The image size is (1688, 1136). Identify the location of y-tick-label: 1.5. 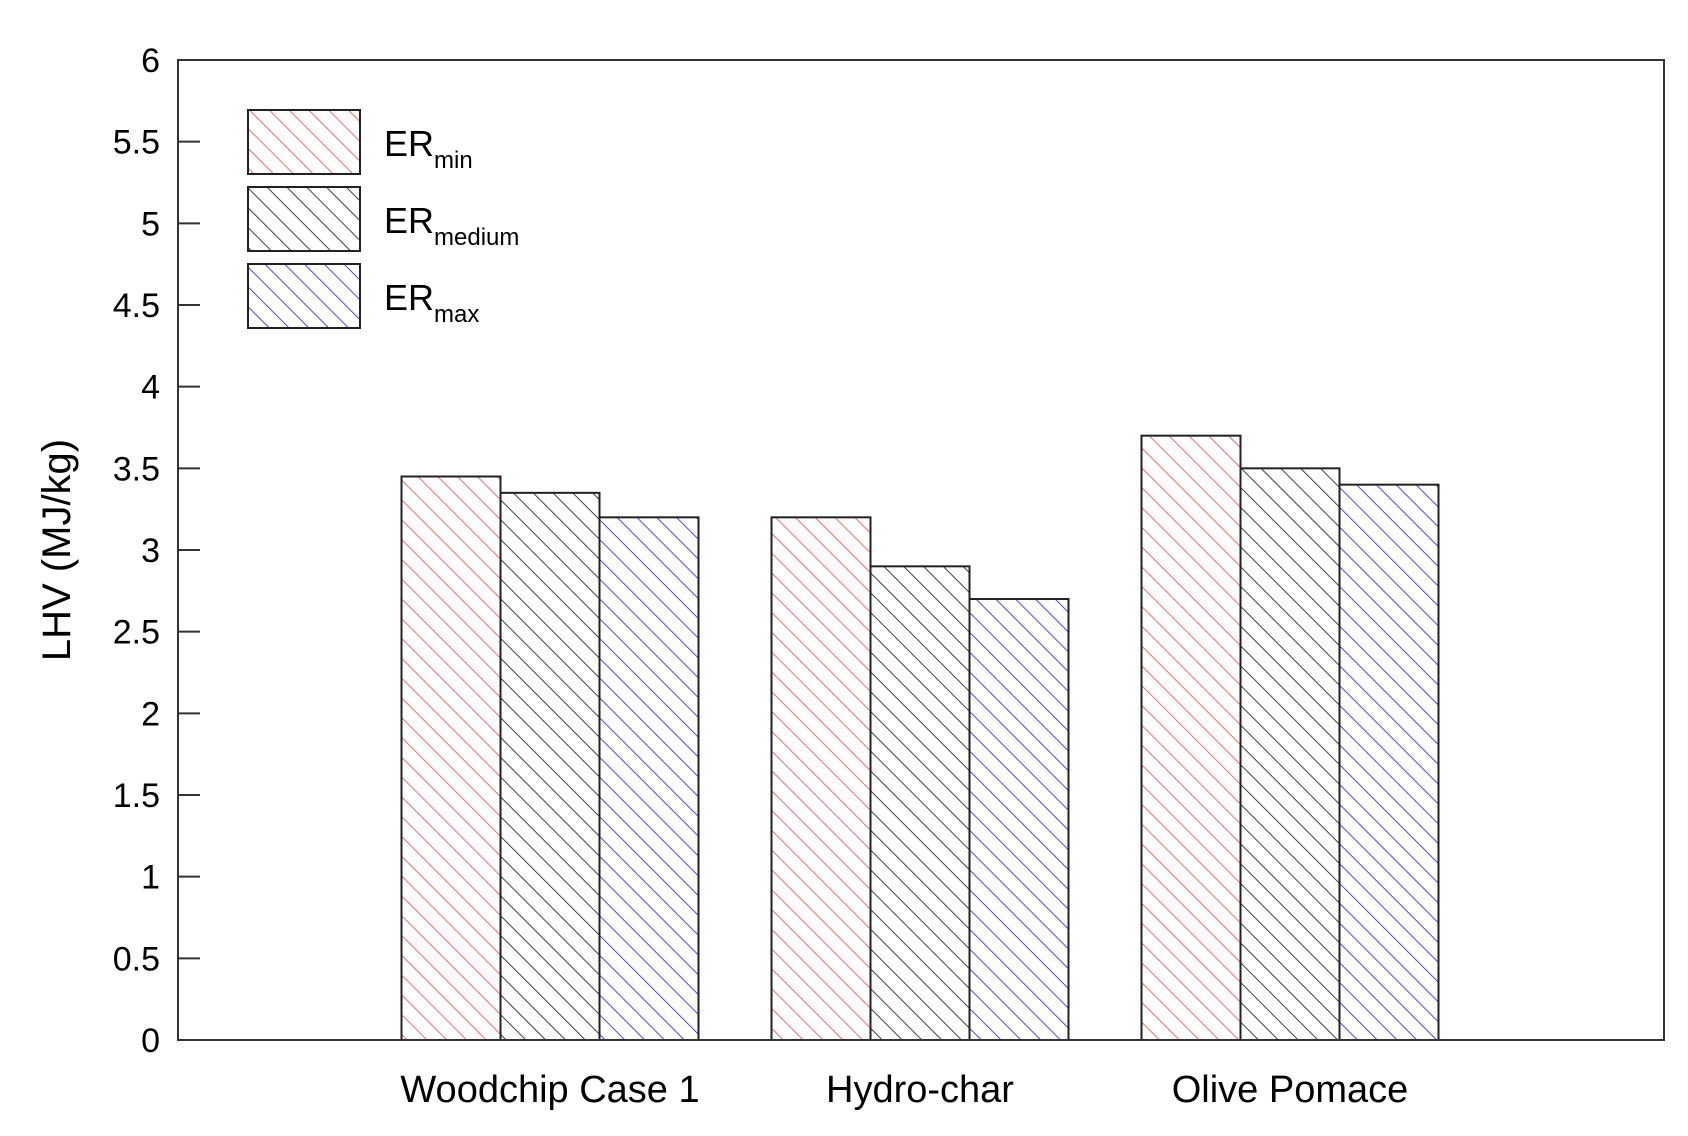
(136, 796).